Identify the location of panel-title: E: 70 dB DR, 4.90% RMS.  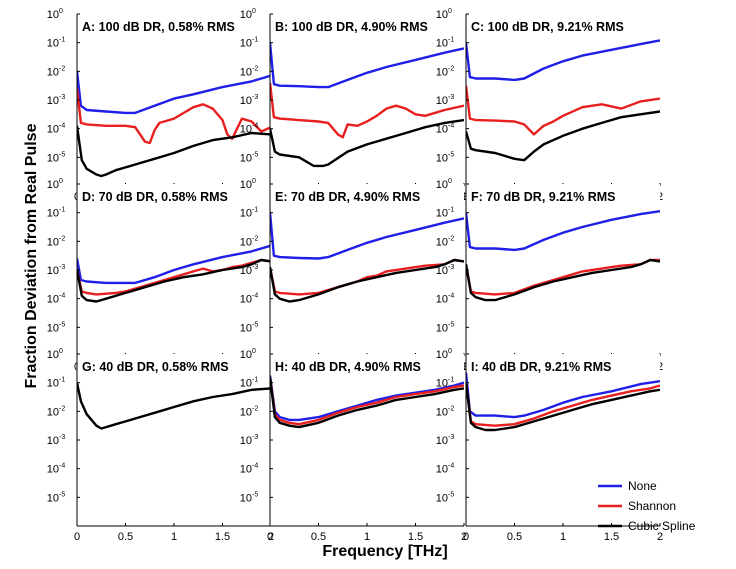
(347, 197).